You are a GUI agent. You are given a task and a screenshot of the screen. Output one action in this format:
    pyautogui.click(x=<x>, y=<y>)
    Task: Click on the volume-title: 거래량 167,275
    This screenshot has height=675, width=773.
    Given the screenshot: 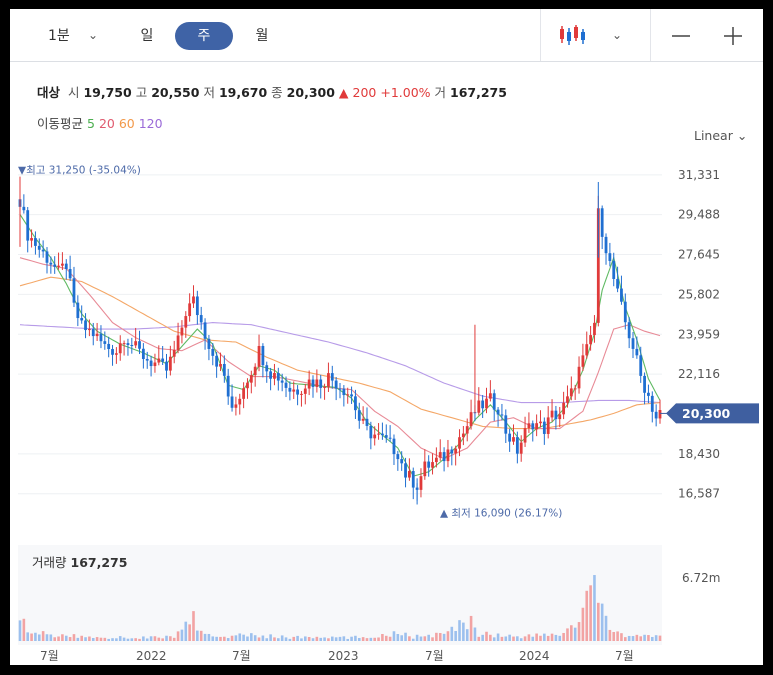 What is the action you would take?
    pyautogui.click(x=79, y=561)
    